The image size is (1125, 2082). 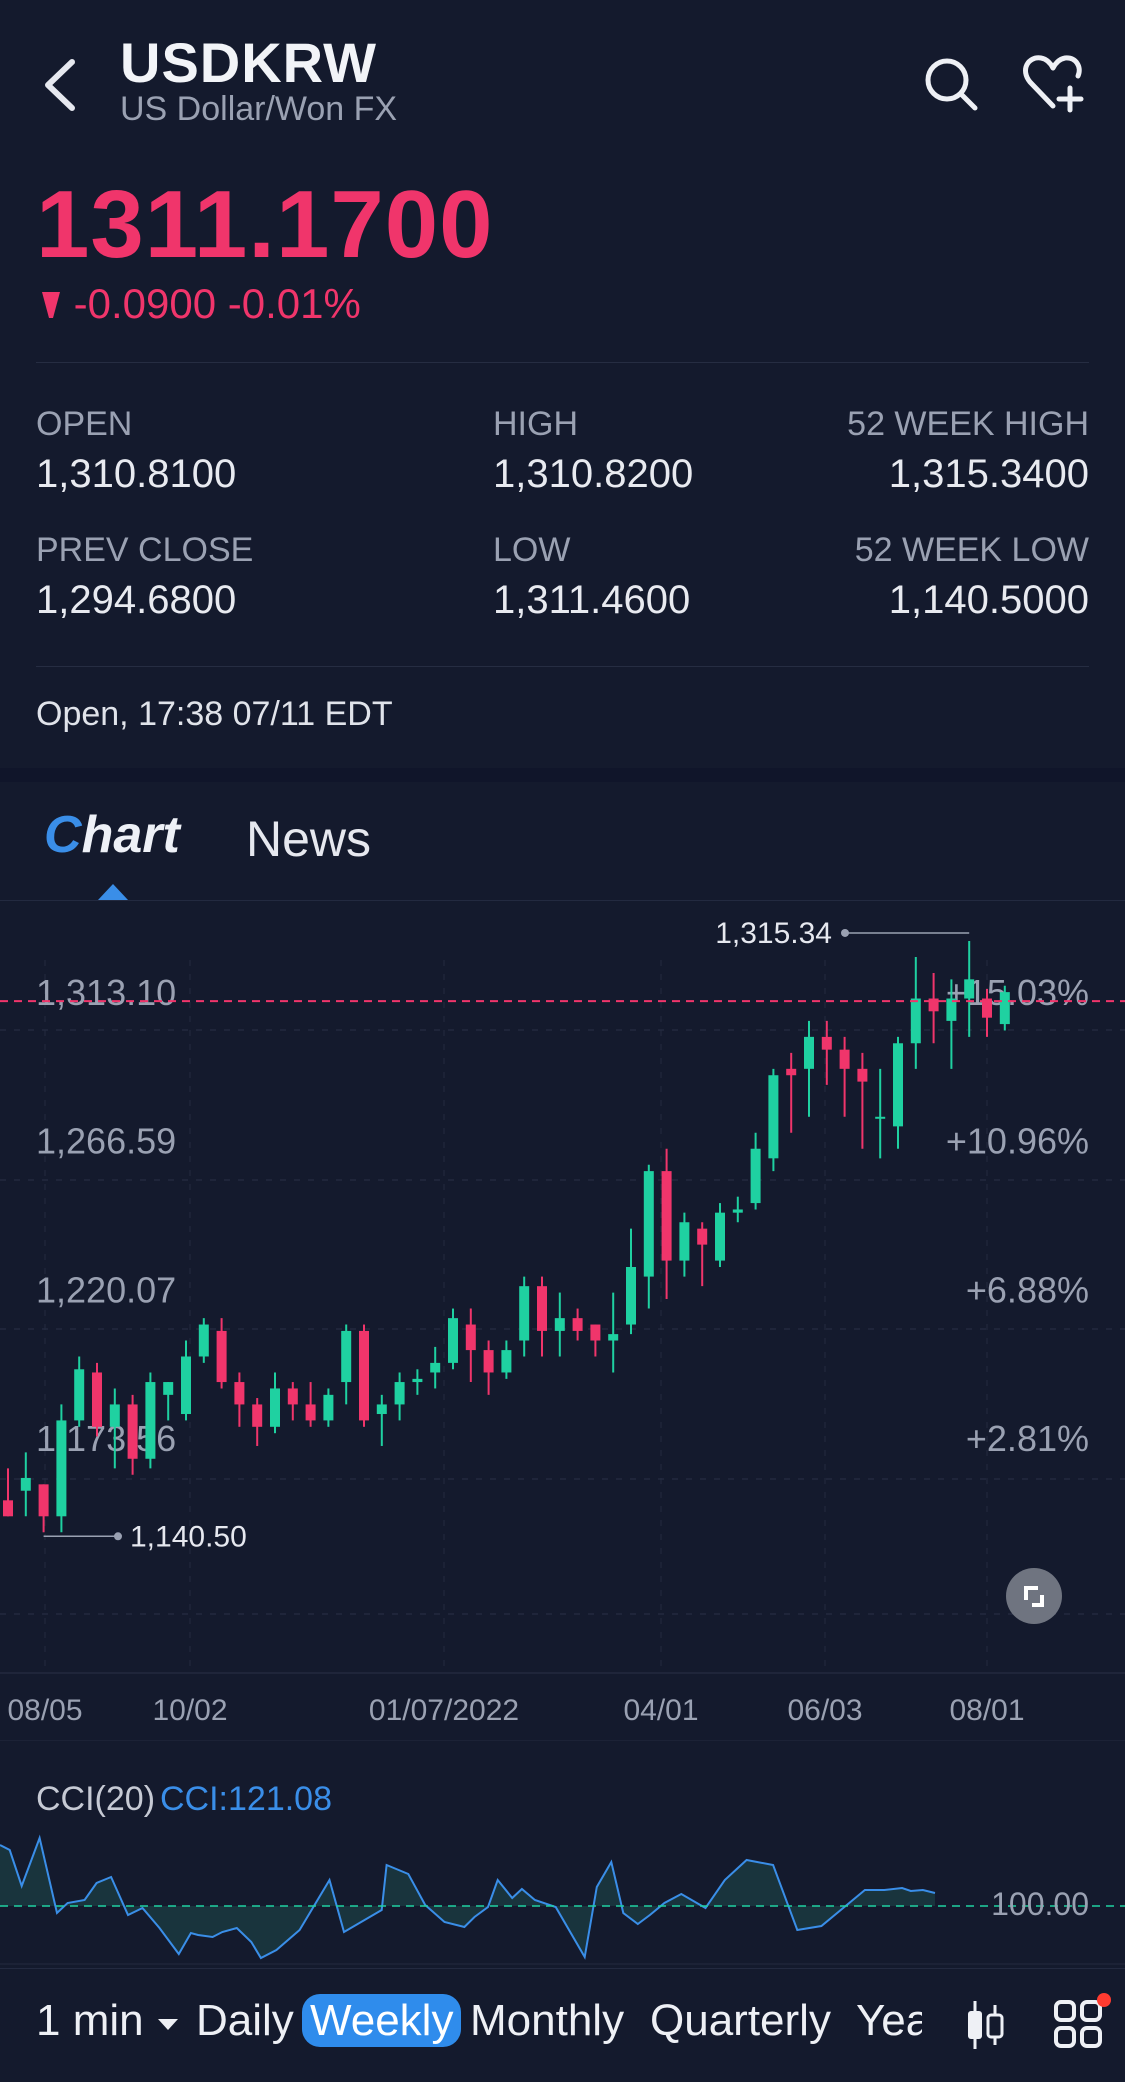 I want to click on fullscreen-button, so click(x=1034, y=1596).